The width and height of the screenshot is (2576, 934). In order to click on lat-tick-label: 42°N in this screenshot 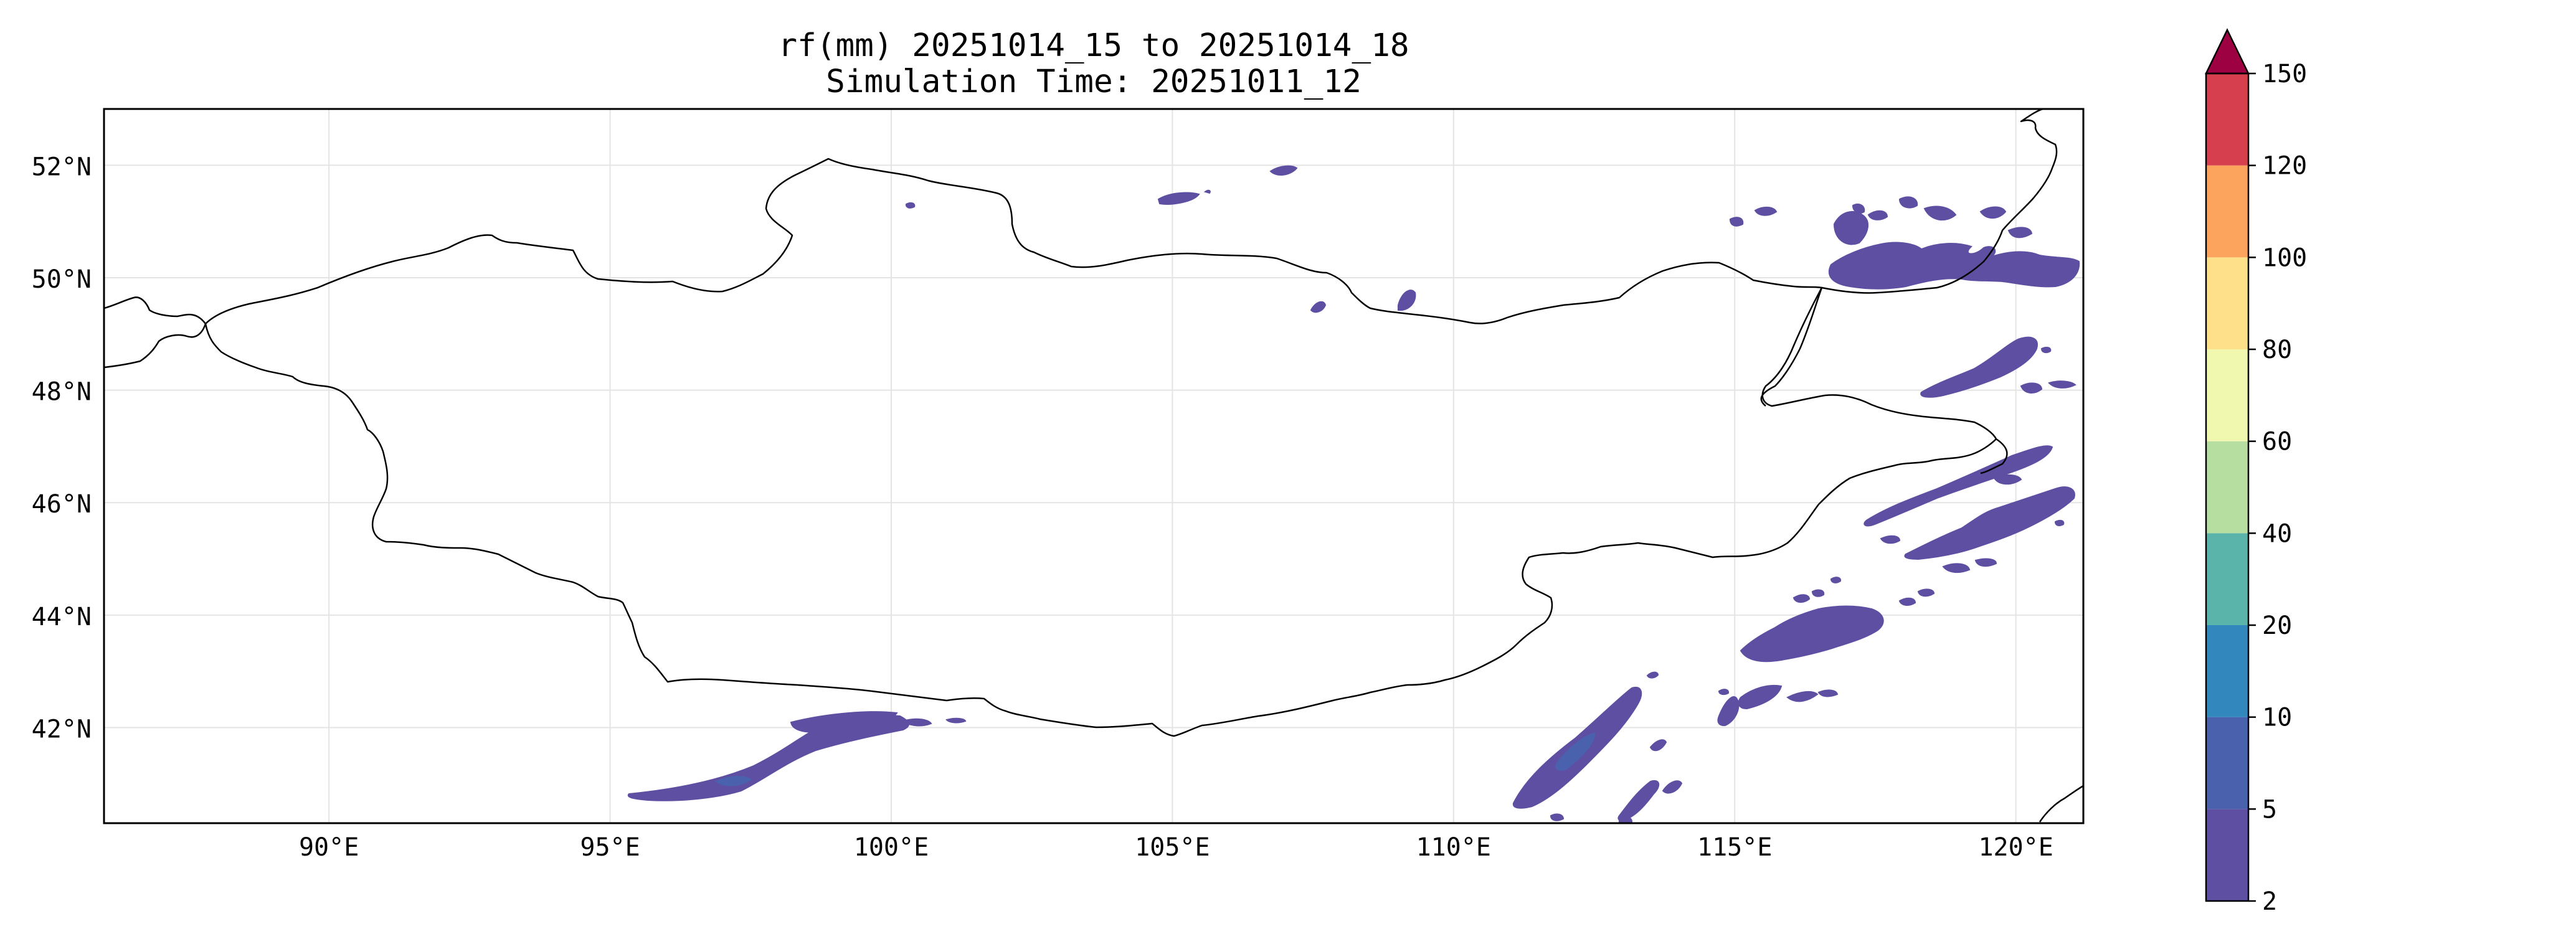, I will do `click(62, 729)`.